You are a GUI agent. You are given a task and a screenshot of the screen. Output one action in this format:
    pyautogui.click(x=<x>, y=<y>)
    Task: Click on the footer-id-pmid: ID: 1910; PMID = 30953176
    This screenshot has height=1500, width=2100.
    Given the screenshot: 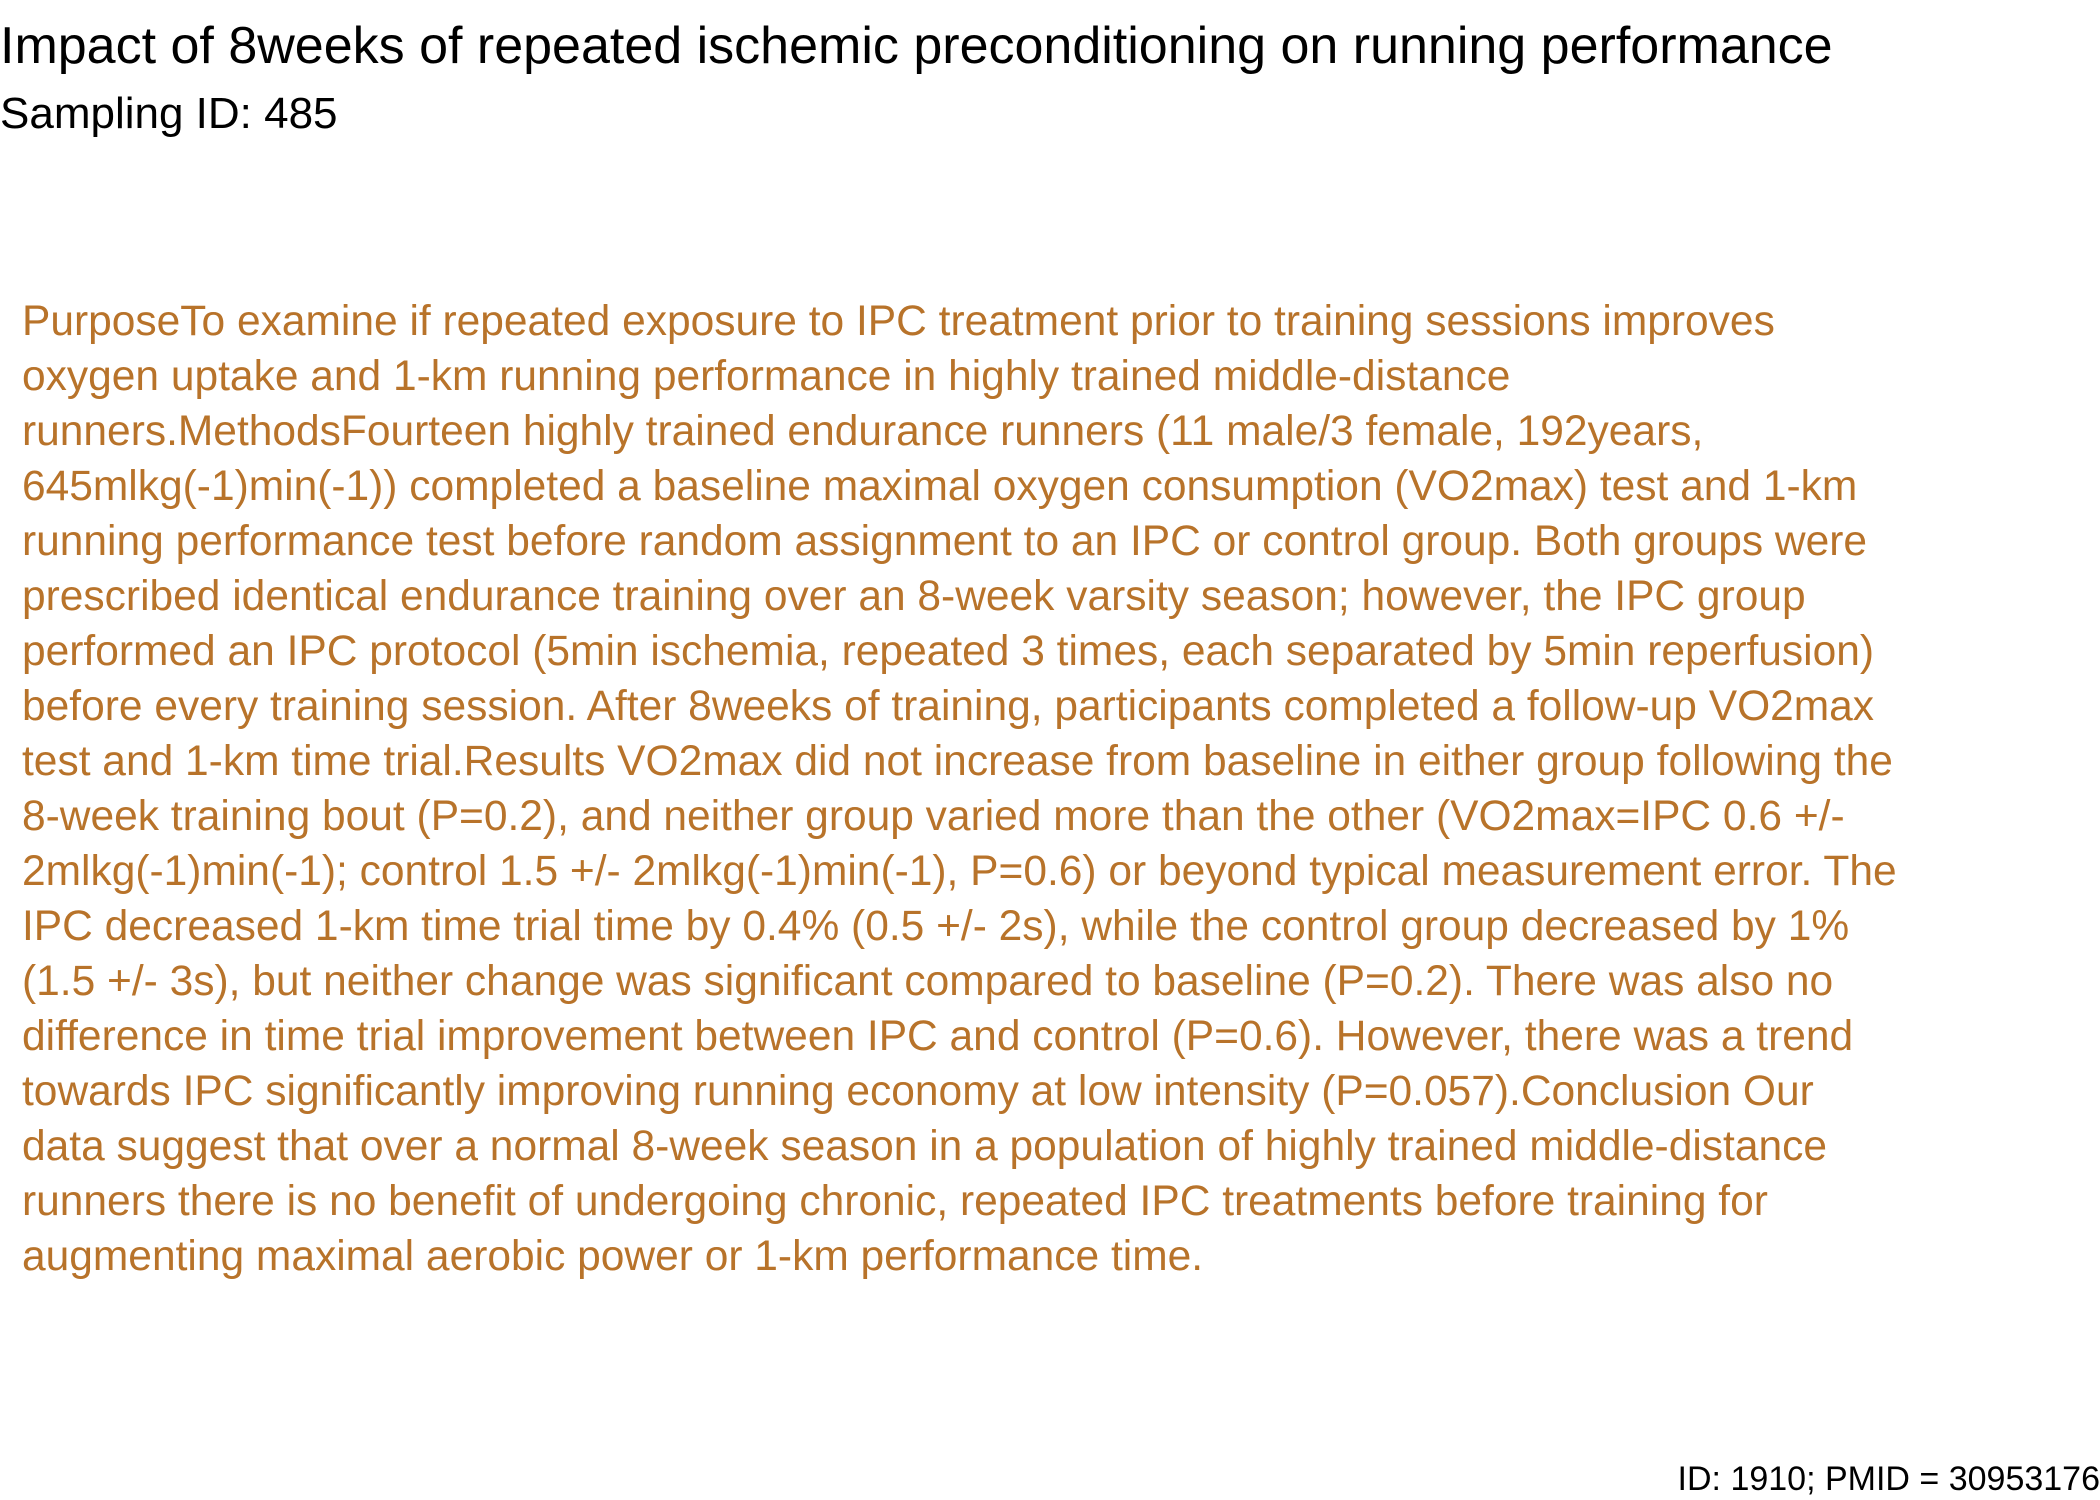 What is the action you would take?
    pyautogui.click(x=1888, y=1479)
    